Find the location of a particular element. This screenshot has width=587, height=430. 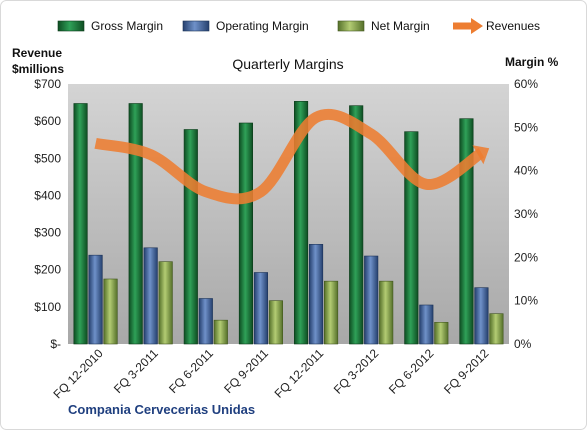

left-tick-label: $- is located at coordinates (55, 344).